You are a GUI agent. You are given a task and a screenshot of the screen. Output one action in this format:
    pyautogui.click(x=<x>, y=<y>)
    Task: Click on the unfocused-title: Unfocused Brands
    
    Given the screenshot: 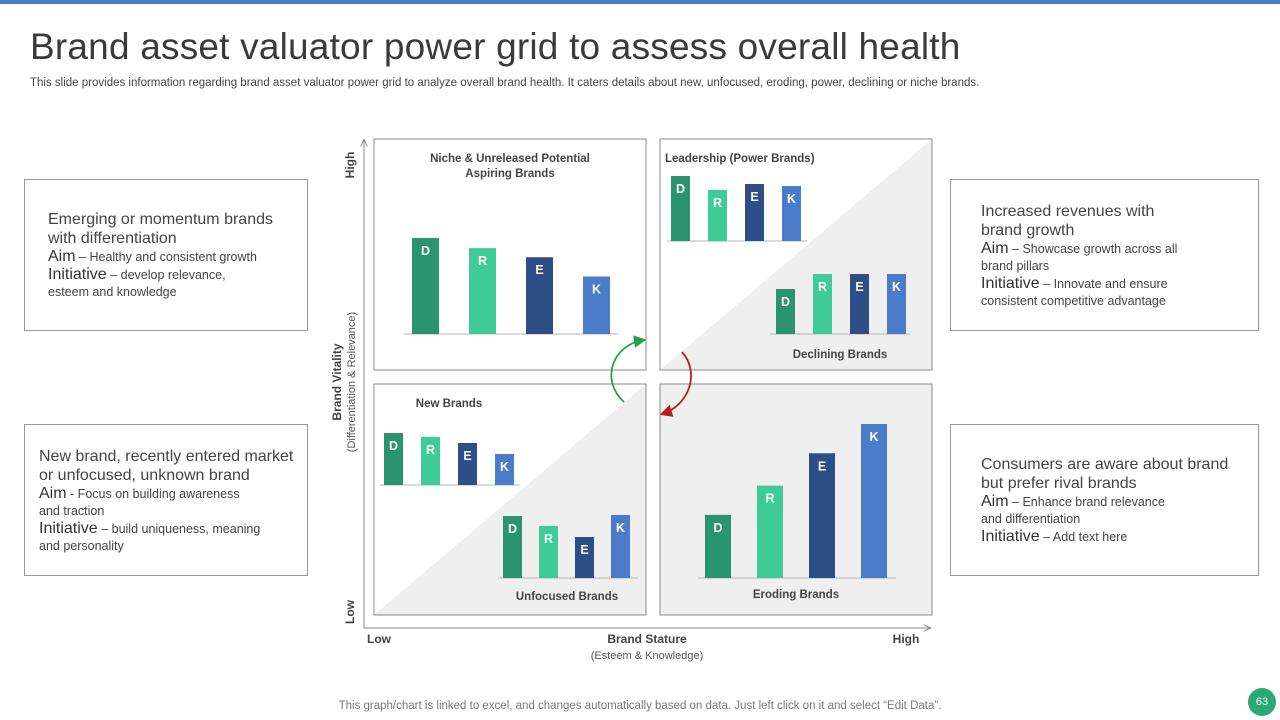 What is the action you would take?
    pyautogui.click(x=567, y=597)
    